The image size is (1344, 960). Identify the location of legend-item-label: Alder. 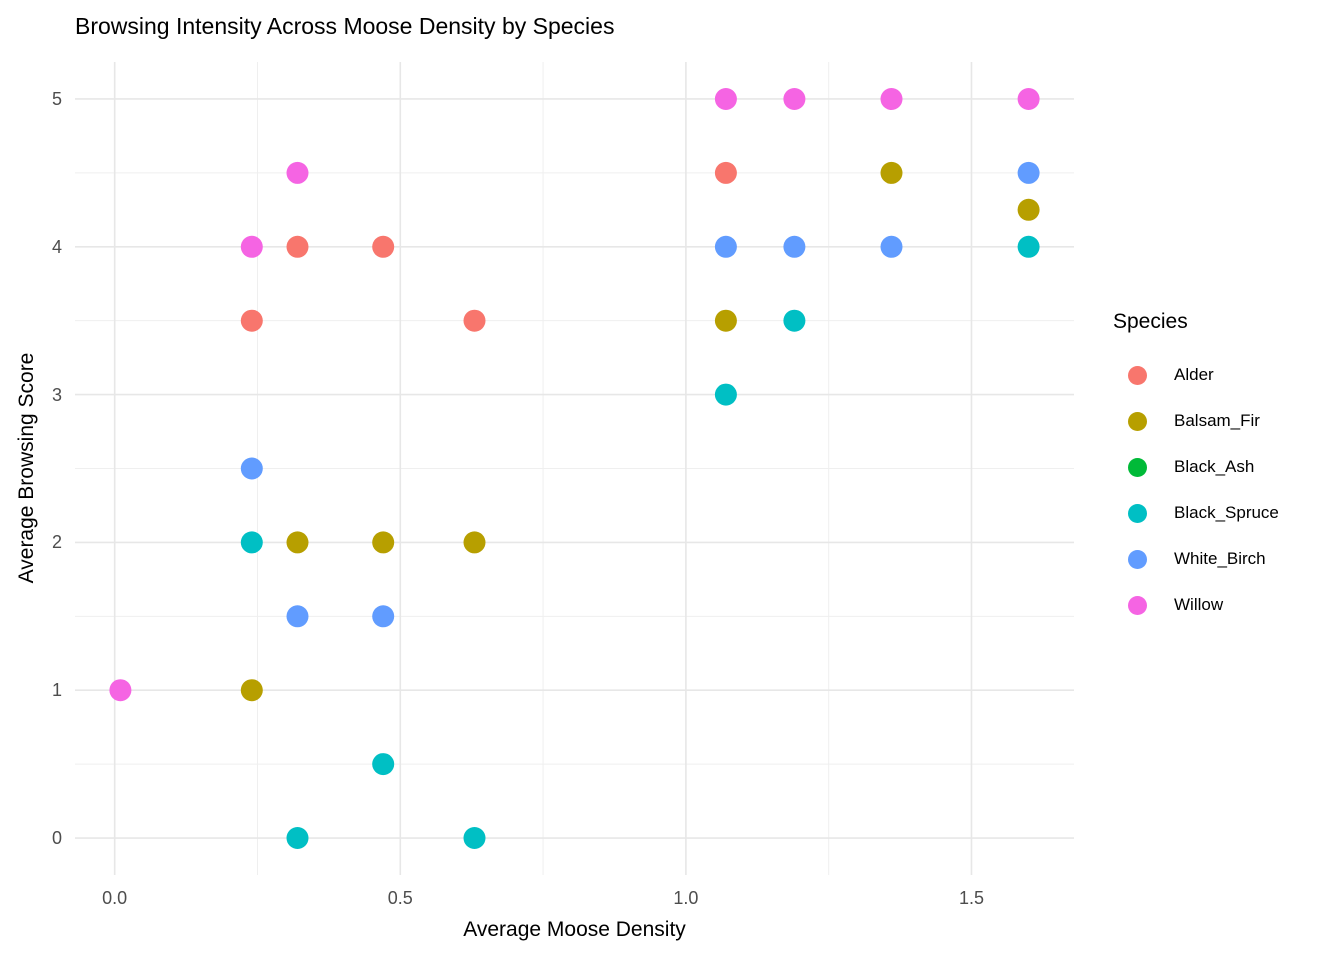
(1194, 374).